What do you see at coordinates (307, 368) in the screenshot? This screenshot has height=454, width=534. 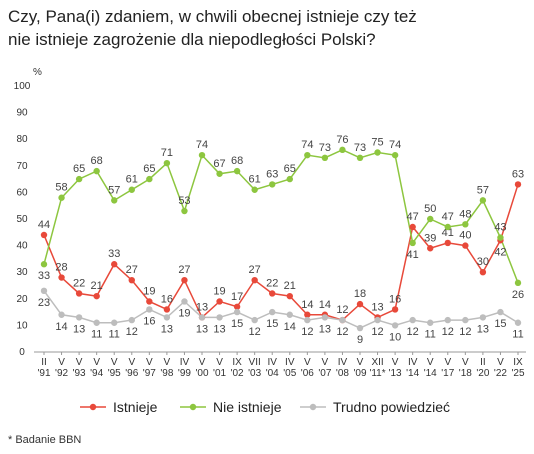 I see `x-tick-label: V '06` at bounding box center [307, 368].